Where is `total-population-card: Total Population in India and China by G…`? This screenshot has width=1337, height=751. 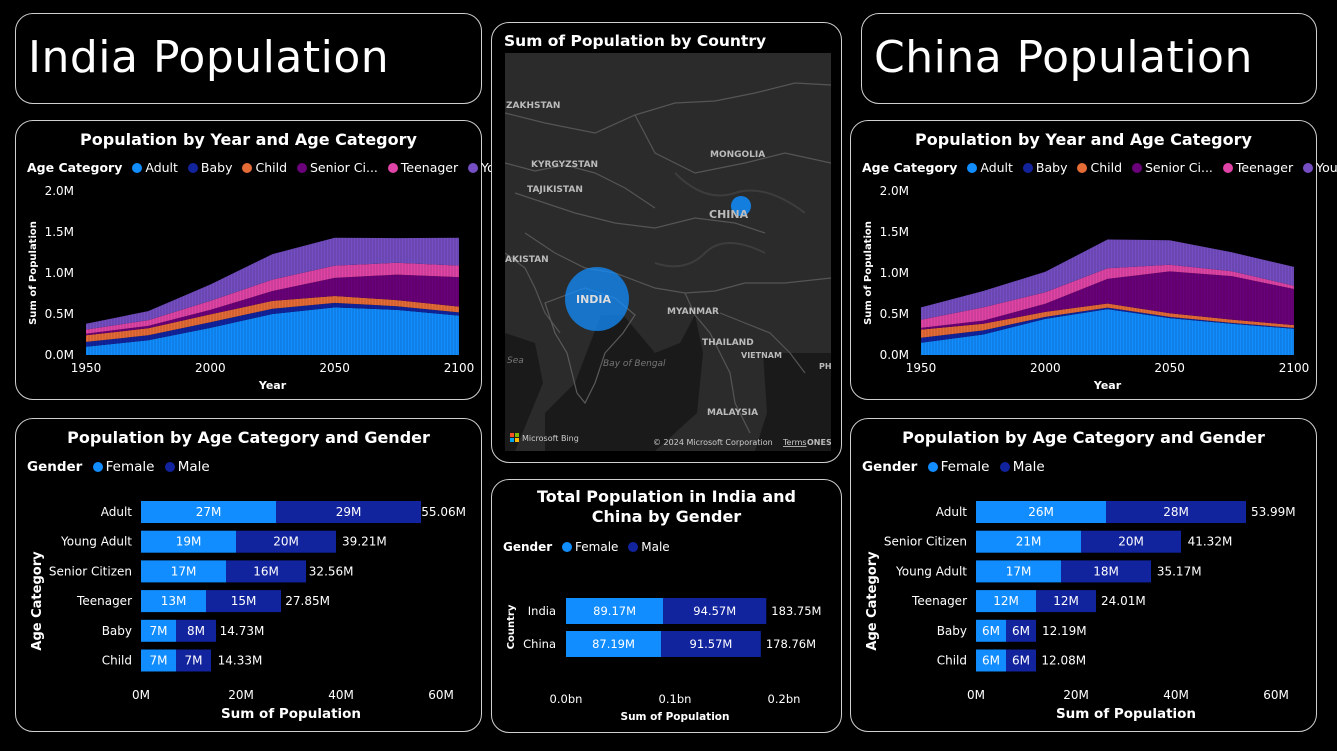
total-population-card: Total Population in India and China by G… is located at coordinates (666, 606).